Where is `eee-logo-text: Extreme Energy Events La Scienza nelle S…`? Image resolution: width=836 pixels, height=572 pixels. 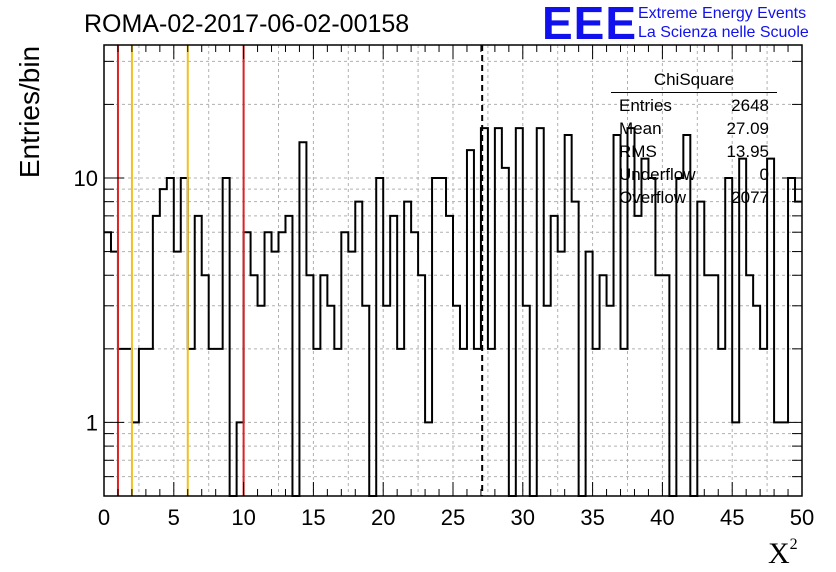 eee-logo-text: Extreme Energy Events La Scienza nelle S… is located at coordinates (723, 23).